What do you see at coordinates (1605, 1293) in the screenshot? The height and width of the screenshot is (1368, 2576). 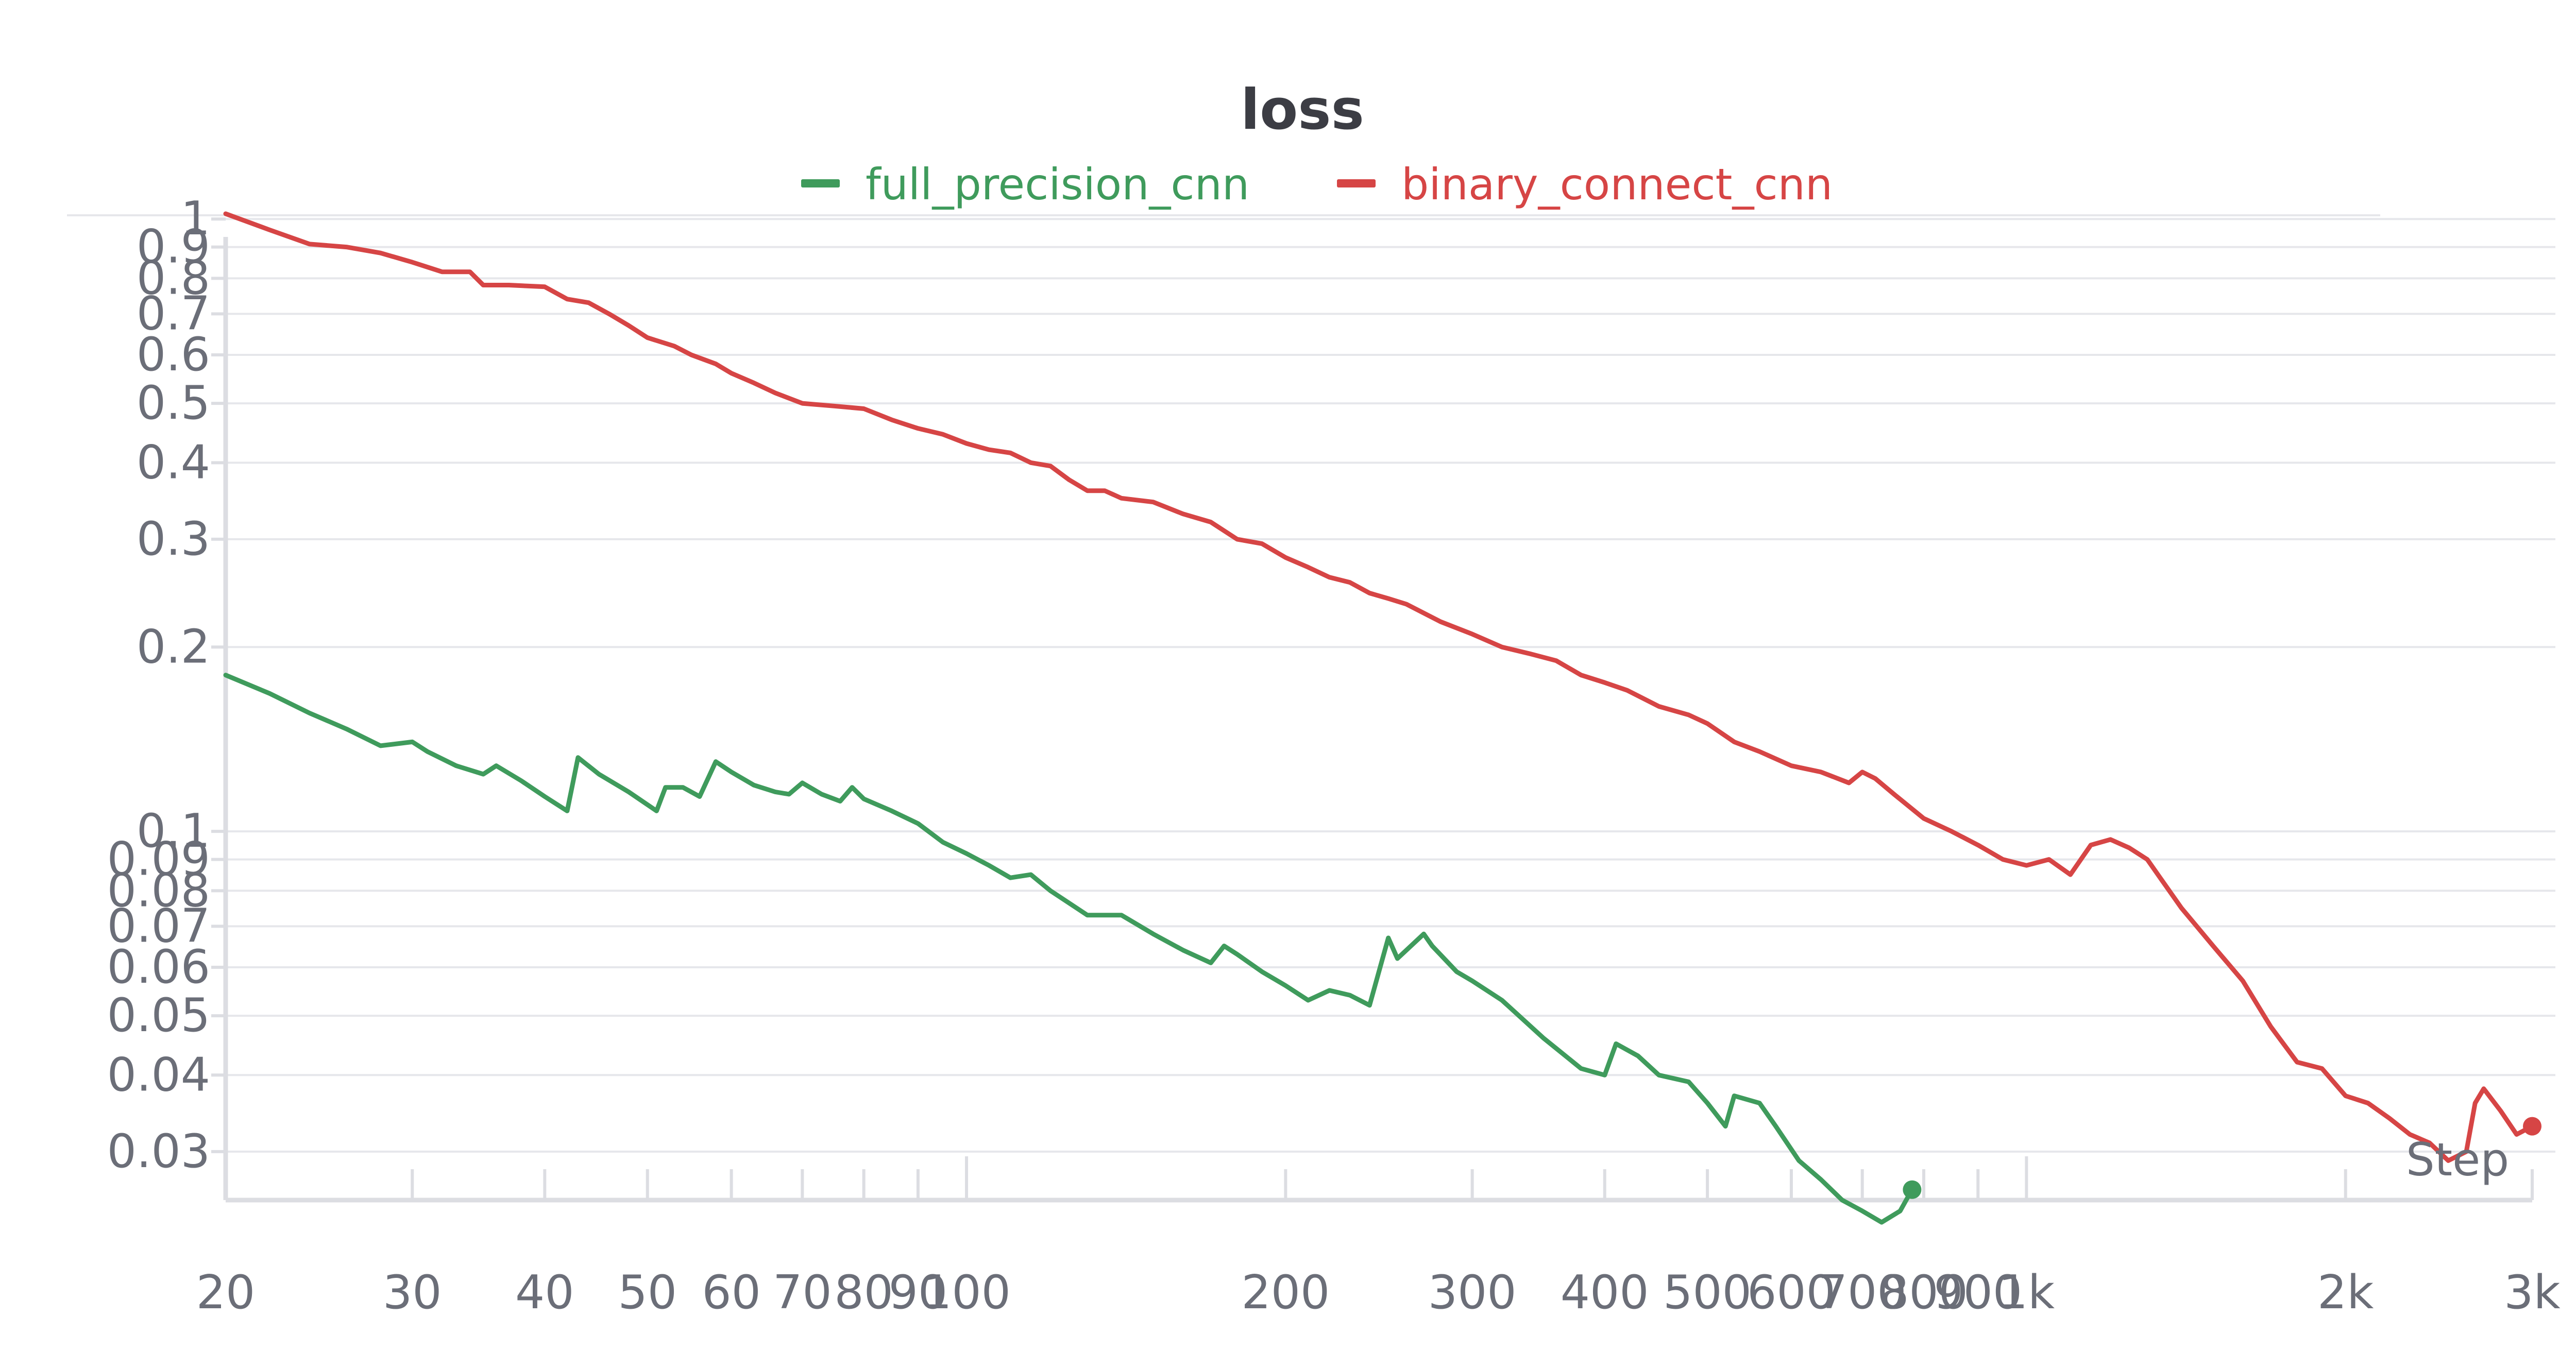 I see `x-tick-label-400: 400` at bounding box center [1605, 1293].